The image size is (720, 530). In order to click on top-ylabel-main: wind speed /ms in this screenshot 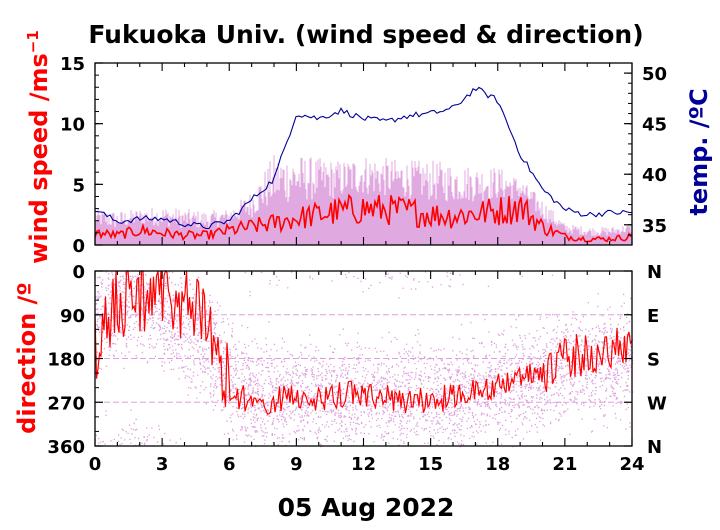, I will do `click(39, 158)`.